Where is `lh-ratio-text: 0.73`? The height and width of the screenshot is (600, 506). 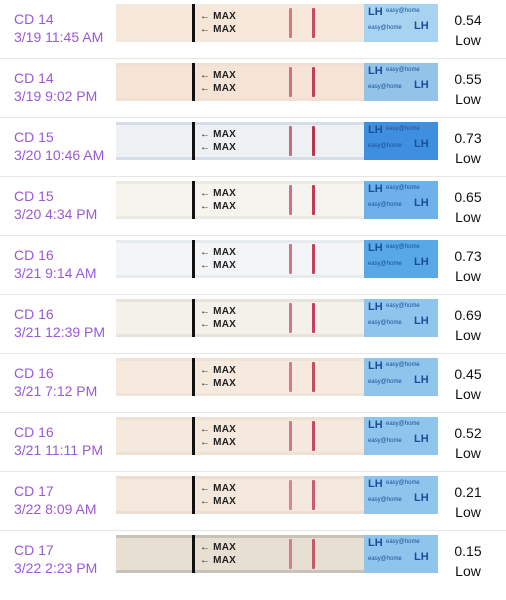 lh-ratio-text: 0.73 is located at coordinates (468, 256).